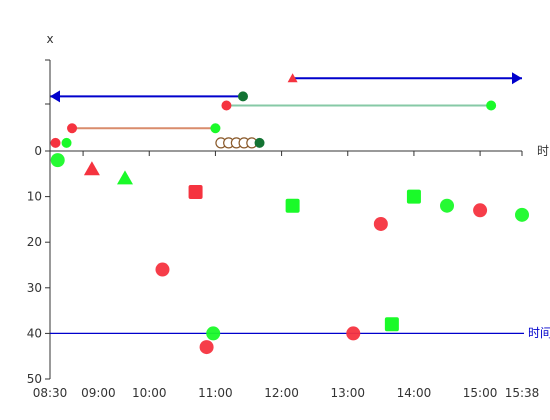  What do you see at coordinates (149, 393) in the screenshot?
I see `x-tick-label: 10:00` at bounding box center [149, 393].